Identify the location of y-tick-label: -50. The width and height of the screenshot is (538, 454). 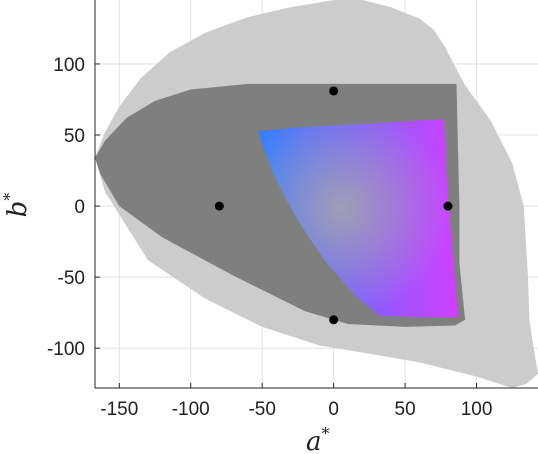
(71, 278).